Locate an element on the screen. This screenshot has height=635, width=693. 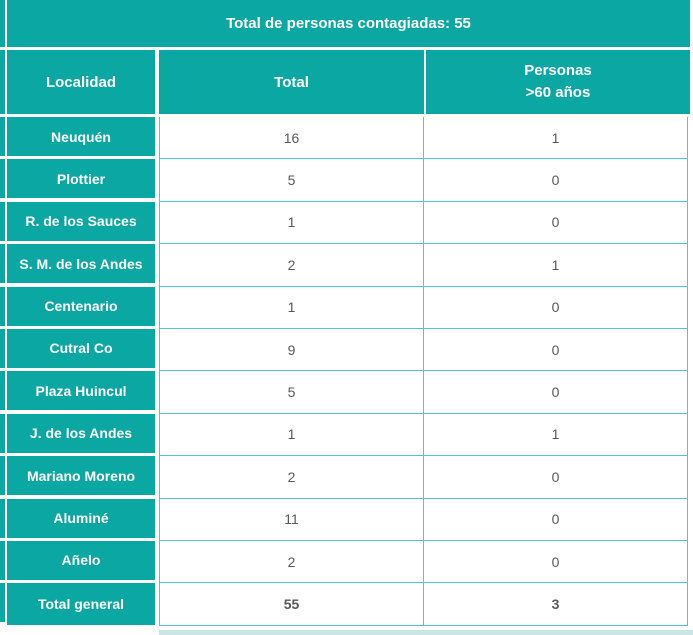
table-title: Total de personas contagiadas: 55 is located at coordinates (348, 23).